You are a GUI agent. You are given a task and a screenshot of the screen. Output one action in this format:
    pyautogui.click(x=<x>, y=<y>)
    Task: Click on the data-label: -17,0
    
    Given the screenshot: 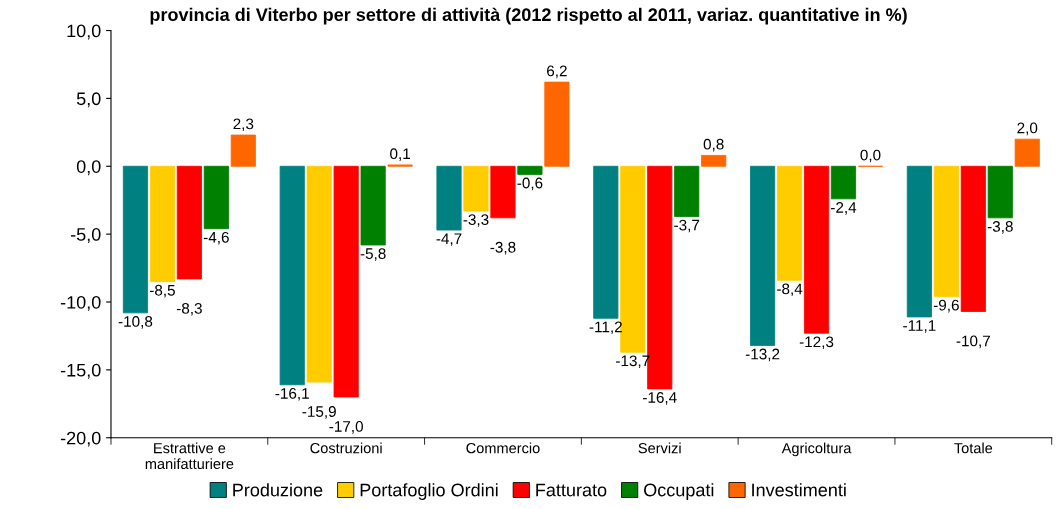 What is the action you would take?
    pyautogui.click(x=346, y=427)
    